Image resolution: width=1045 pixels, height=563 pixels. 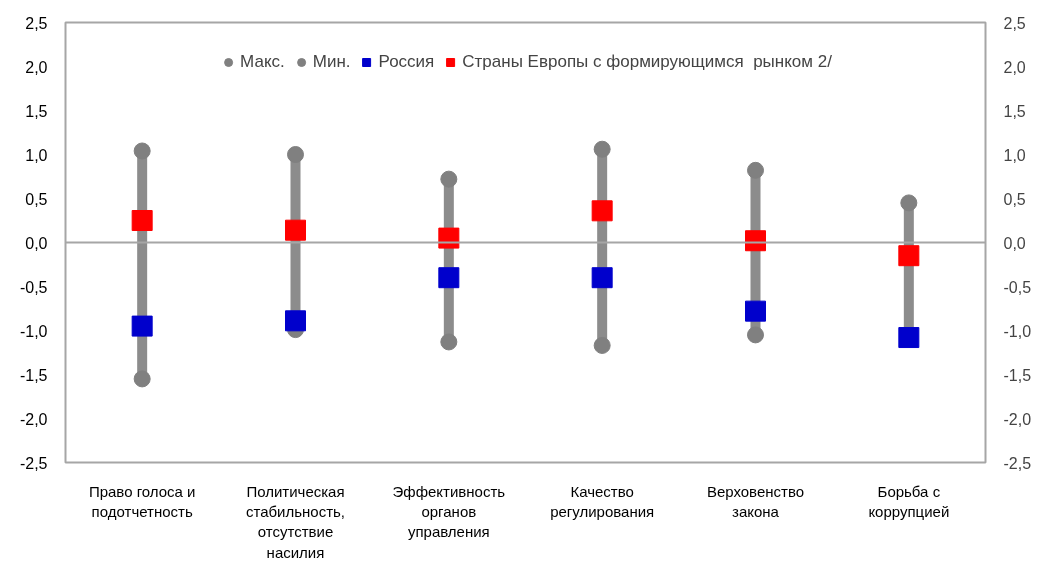 I want to click on x-tick-label: Борьба с коррупцией, so click(x=909, y=501).